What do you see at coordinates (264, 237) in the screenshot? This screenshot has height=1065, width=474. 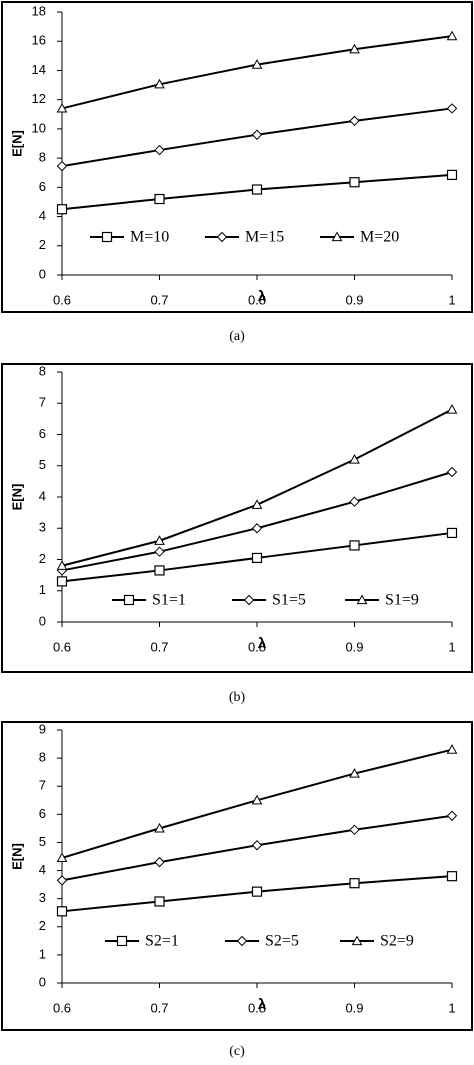 I see `legend-label: M=15` at bounding box center [264, 237].